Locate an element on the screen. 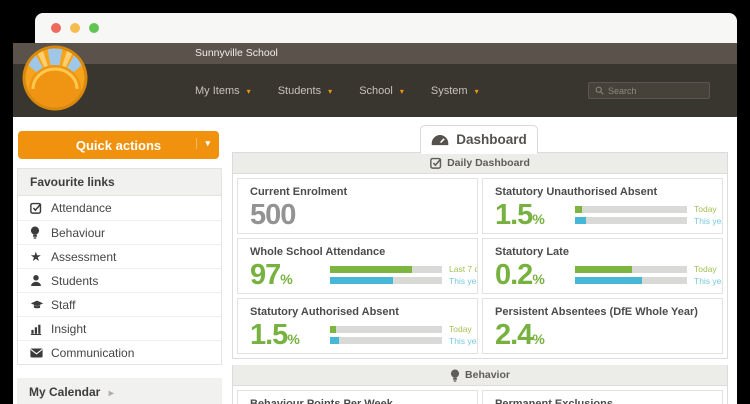 Image resolution: width=750 pixels, height=404 pixels. nav-item-school: School ▾ is located at coordinates (381, 91).